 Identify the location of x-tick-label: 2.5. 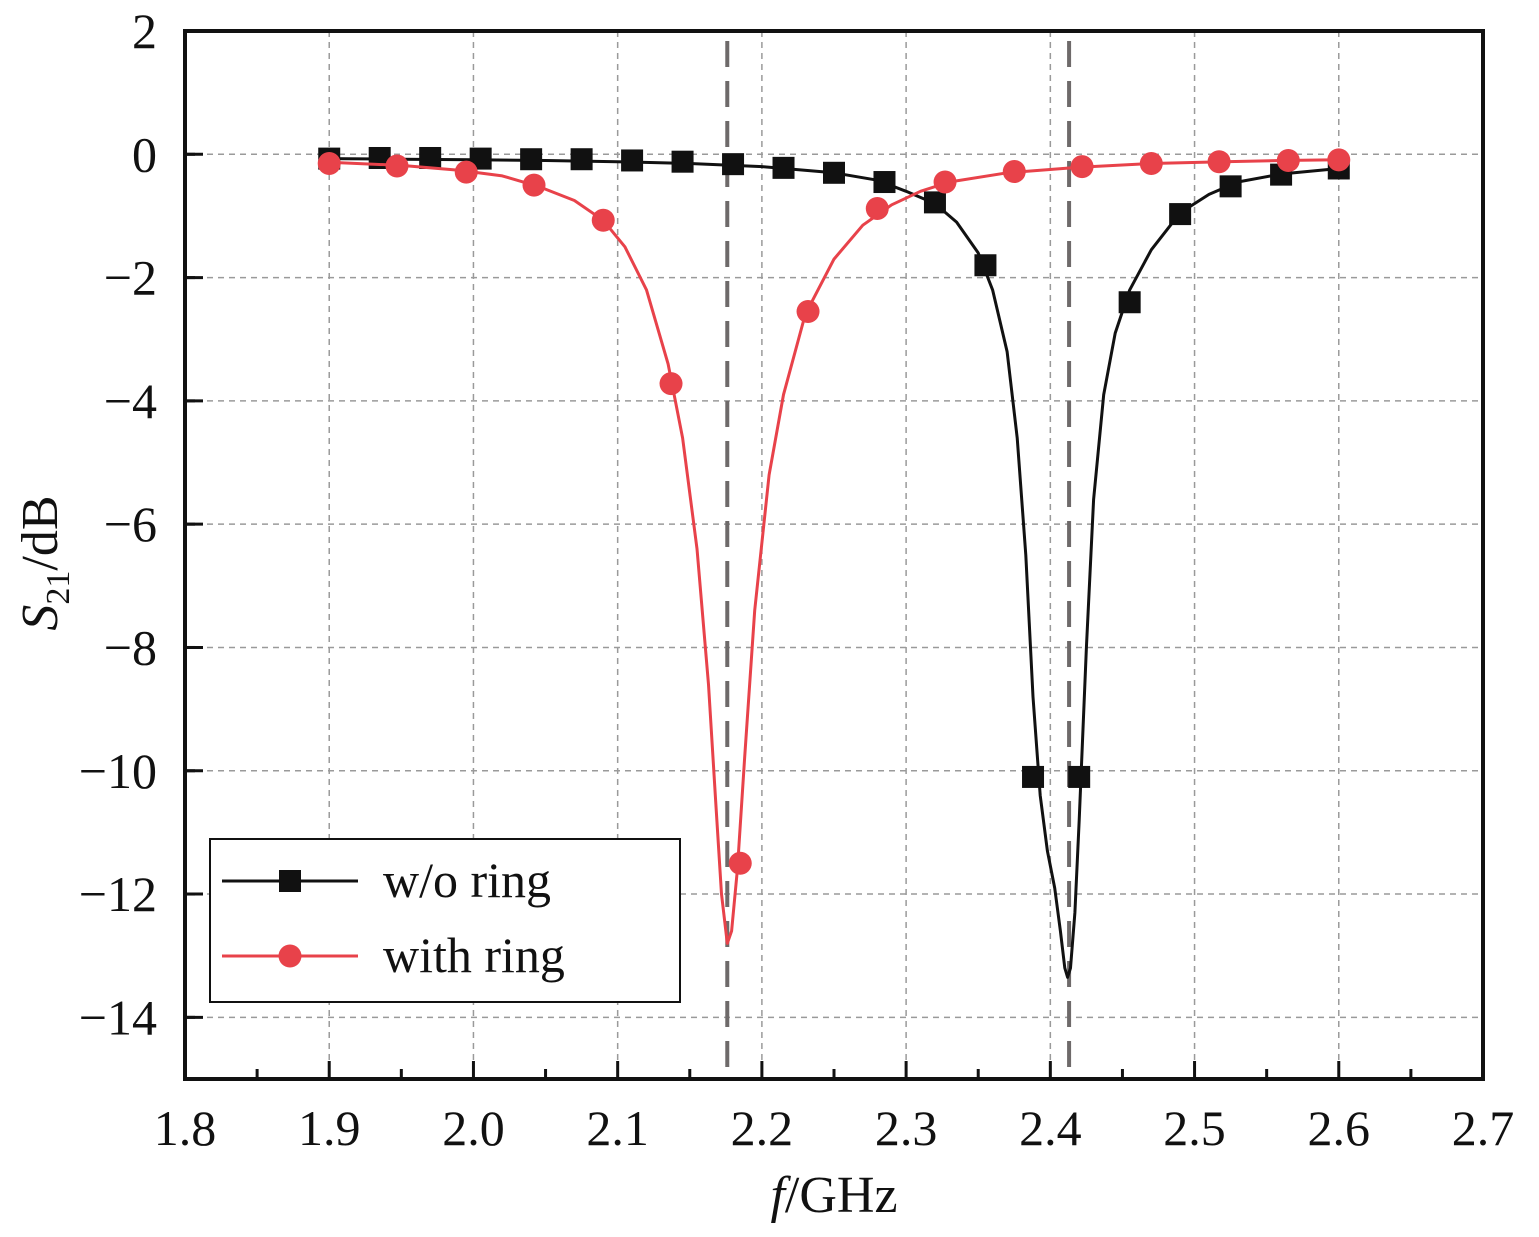
(1194, 1128).